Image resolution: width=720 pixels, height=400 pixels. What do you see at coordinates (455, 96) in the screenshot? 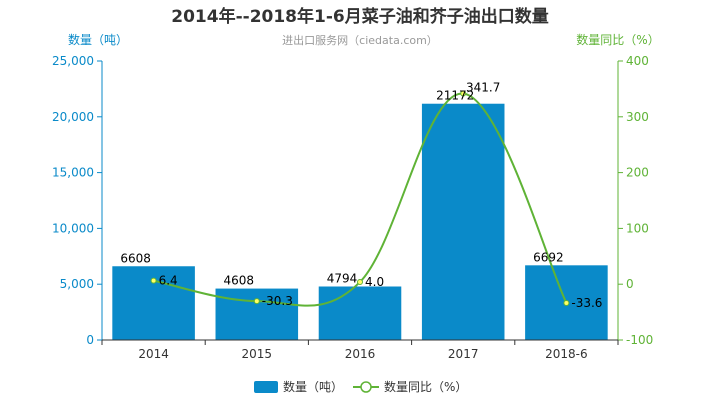
I see `bar-value-label: 21172` at bounding box center [455, 96].